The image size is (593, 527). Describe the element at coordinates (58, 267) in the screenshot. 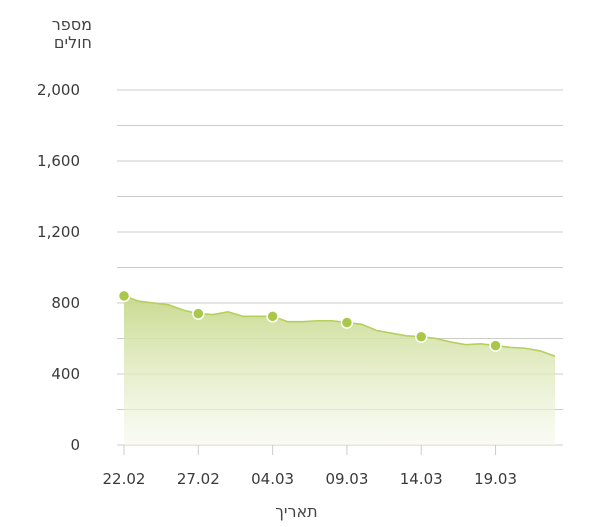

I see `y-axis-ticks: 0 400 800 1,200 1,600 2,000` at that location.